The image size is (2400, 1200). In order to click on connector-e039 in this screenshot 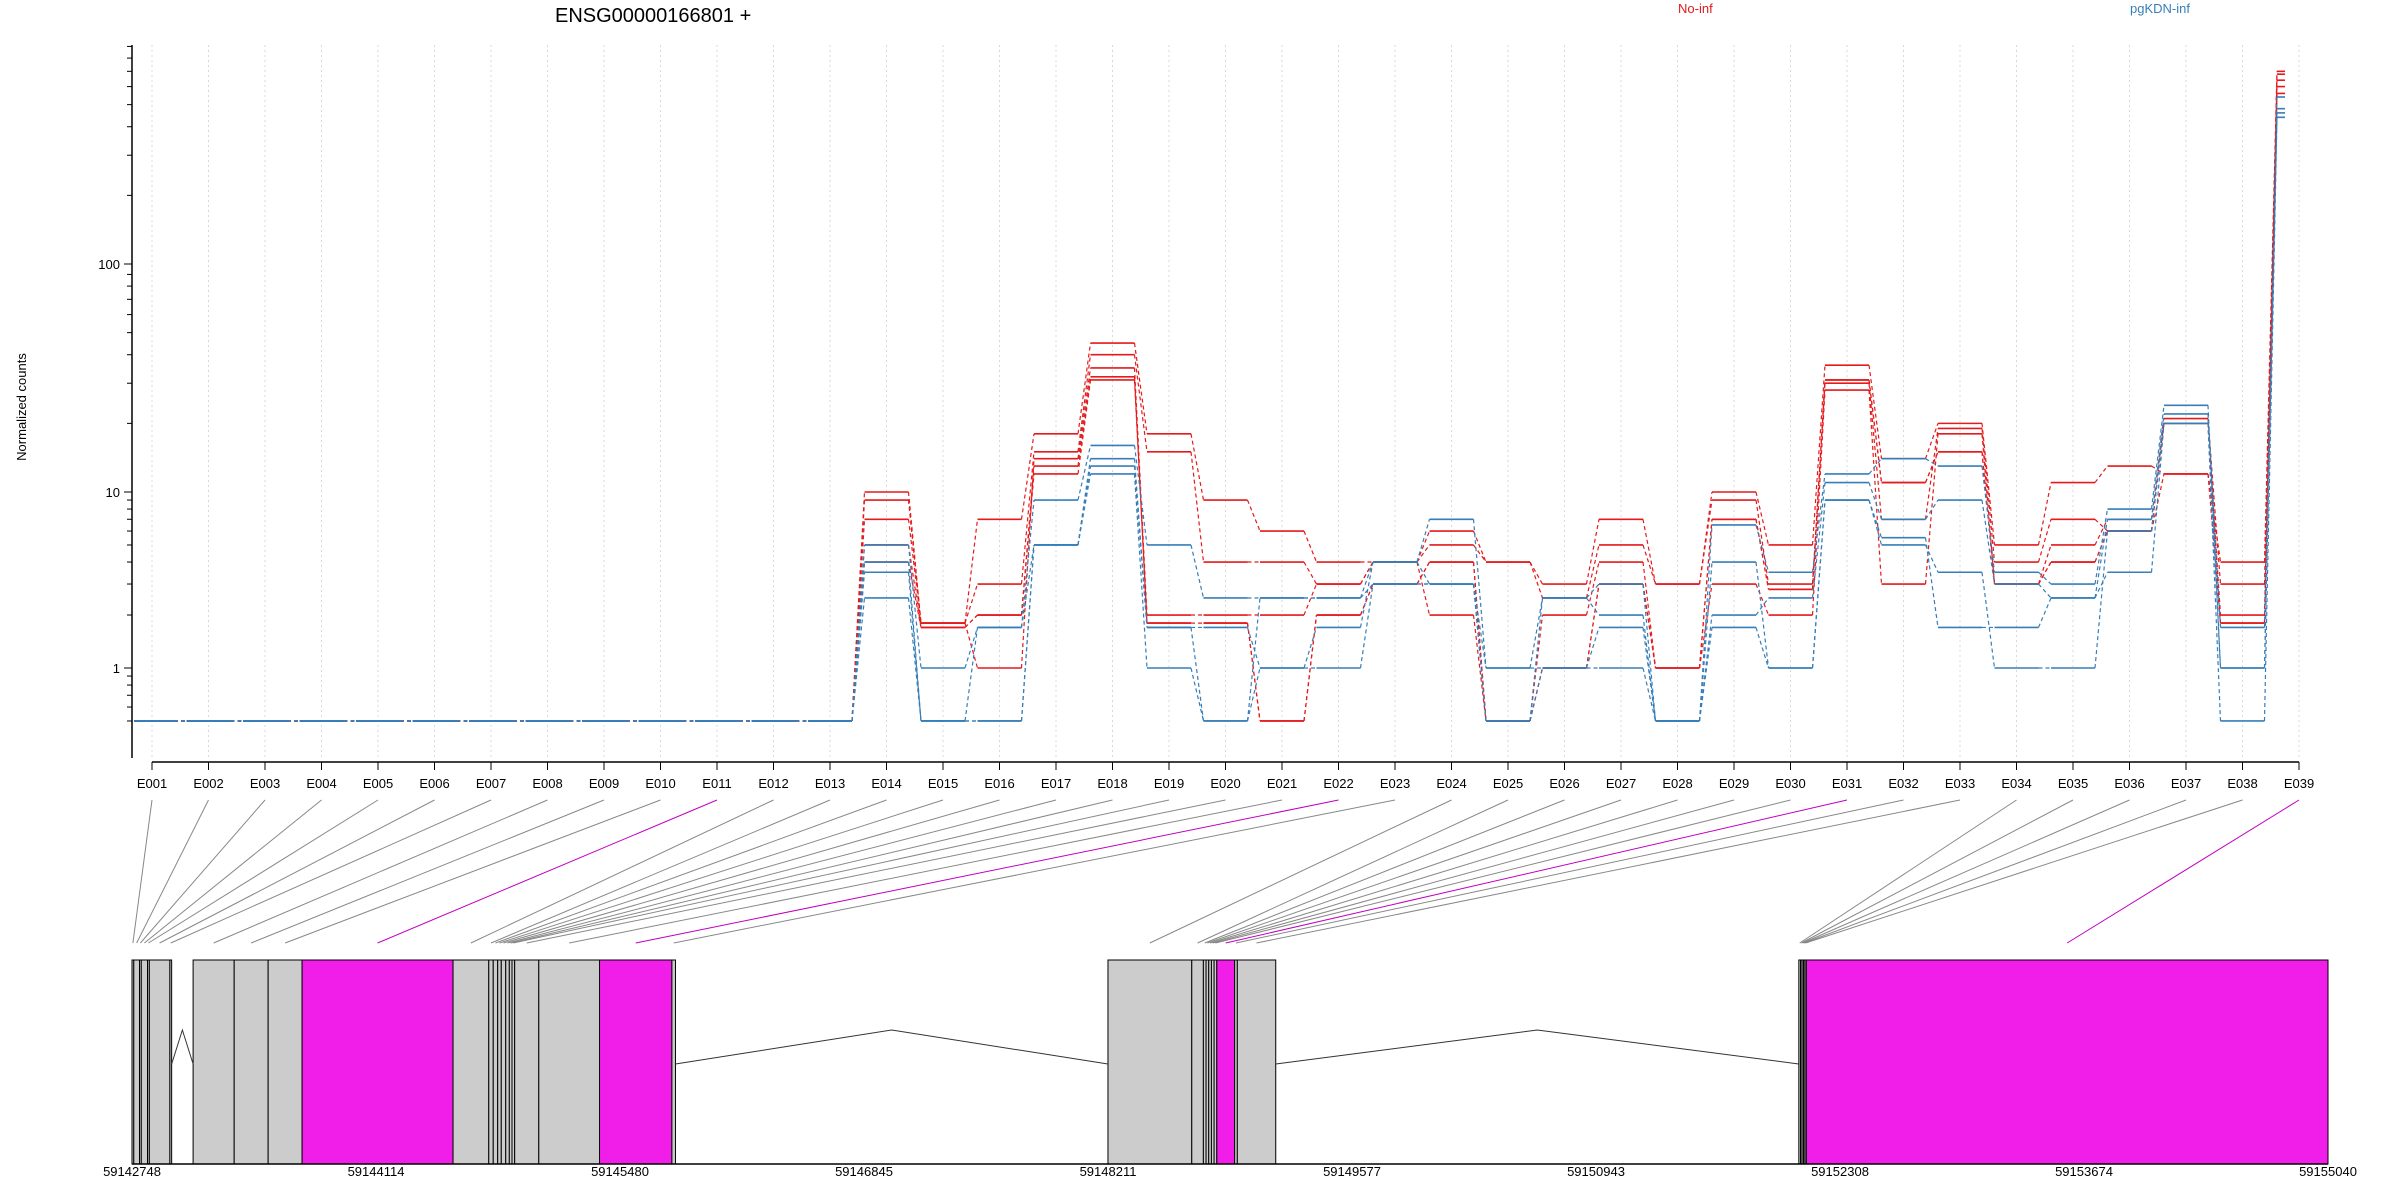, I will do `click(2183, 871)`.